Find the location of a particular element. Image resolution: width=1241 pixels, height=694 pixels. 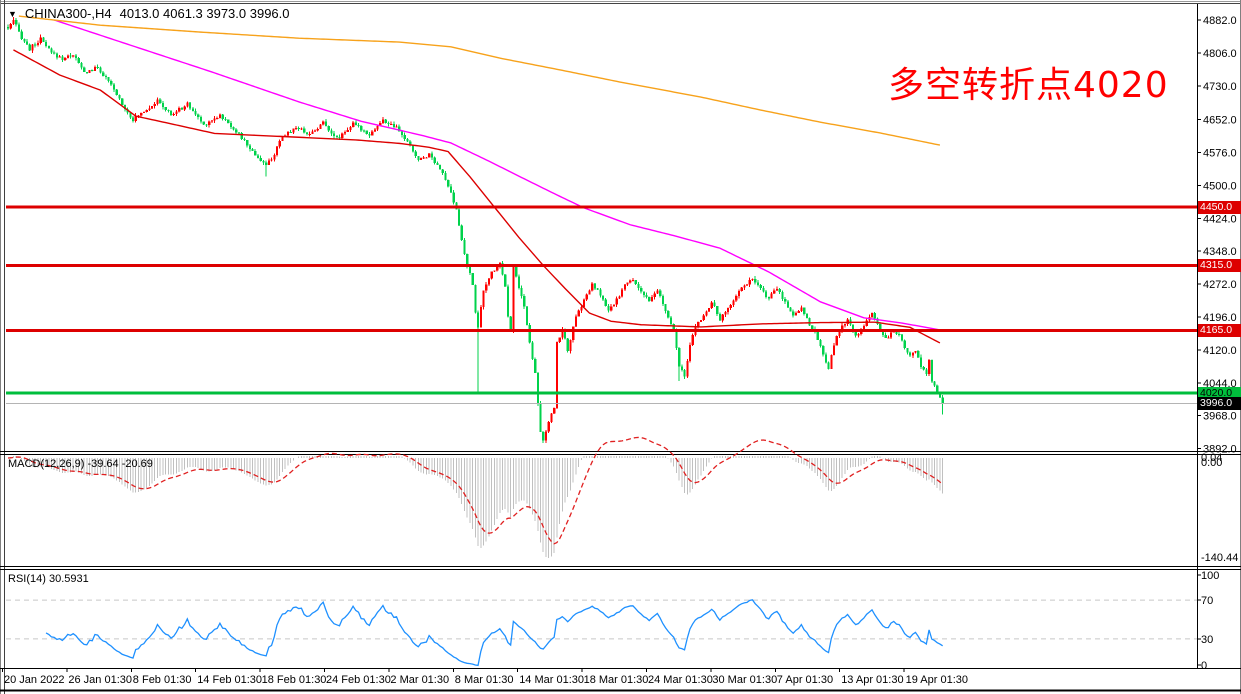

rsi-line is located at coordinates (494, 633).